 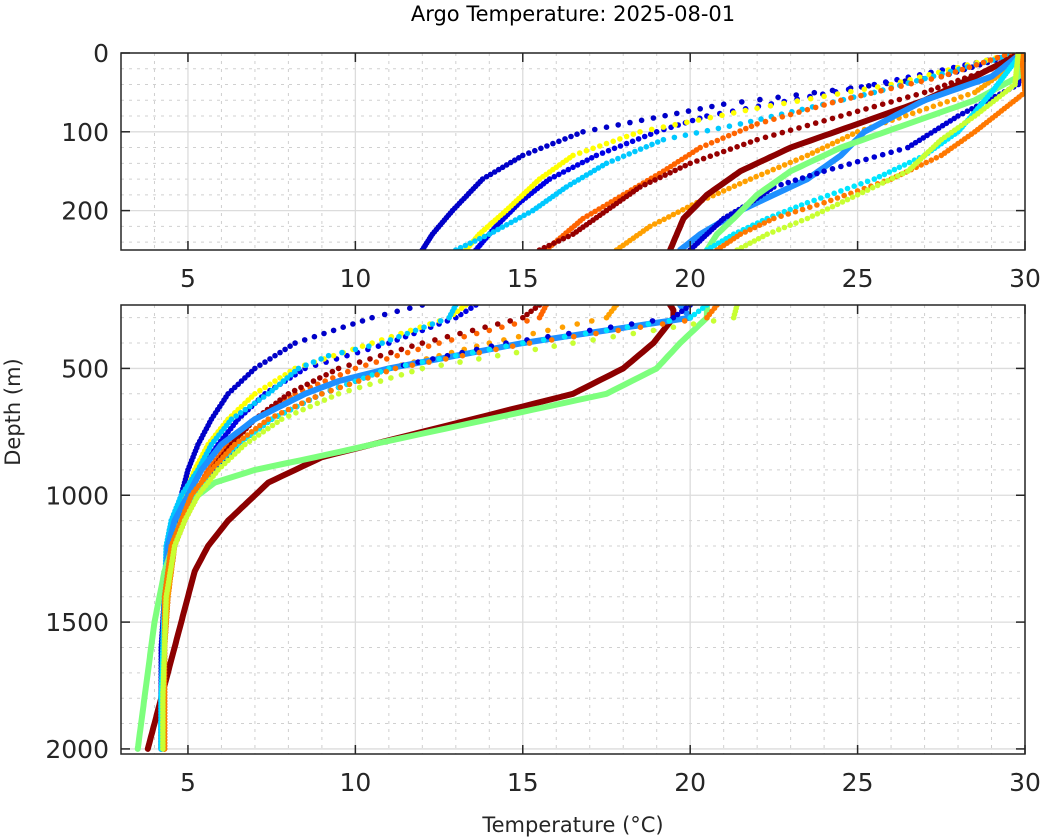 What do you see at coordinates (85, 368) in the screenshot?
I see `y-tick-label: 500` at bounding box center [85, 368].